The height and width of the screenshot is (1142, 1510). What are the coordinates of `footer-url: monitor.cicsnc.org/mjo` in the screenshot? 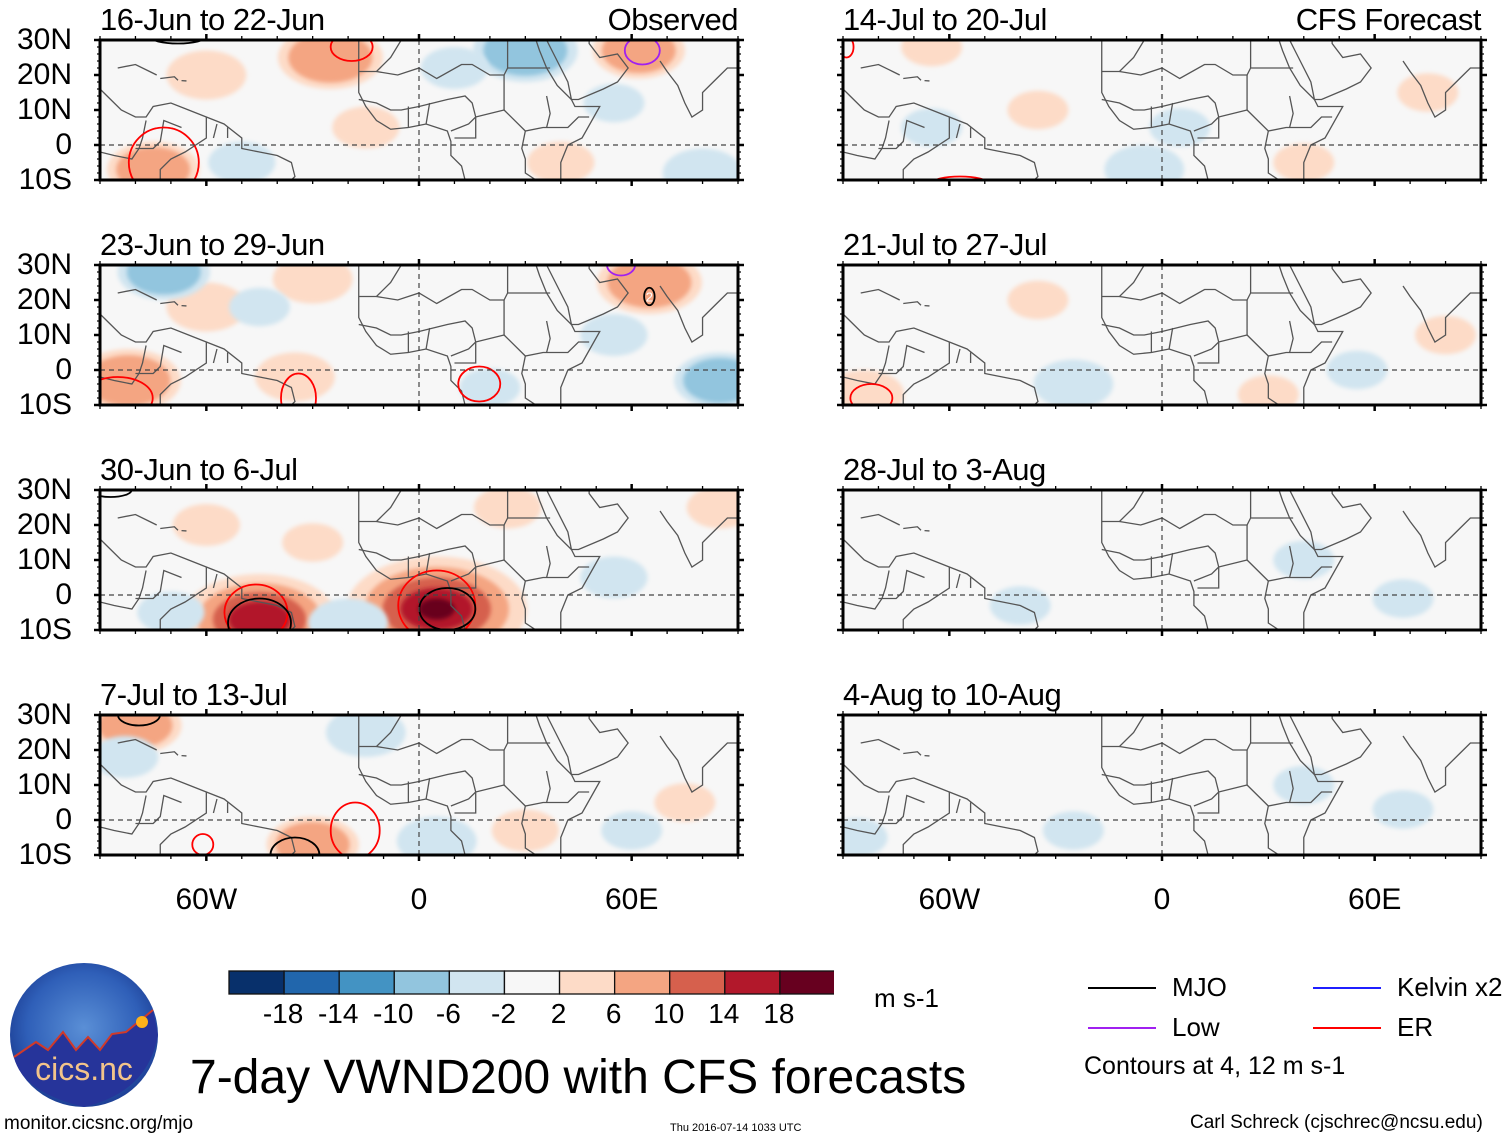 It's located at (99, 1123).